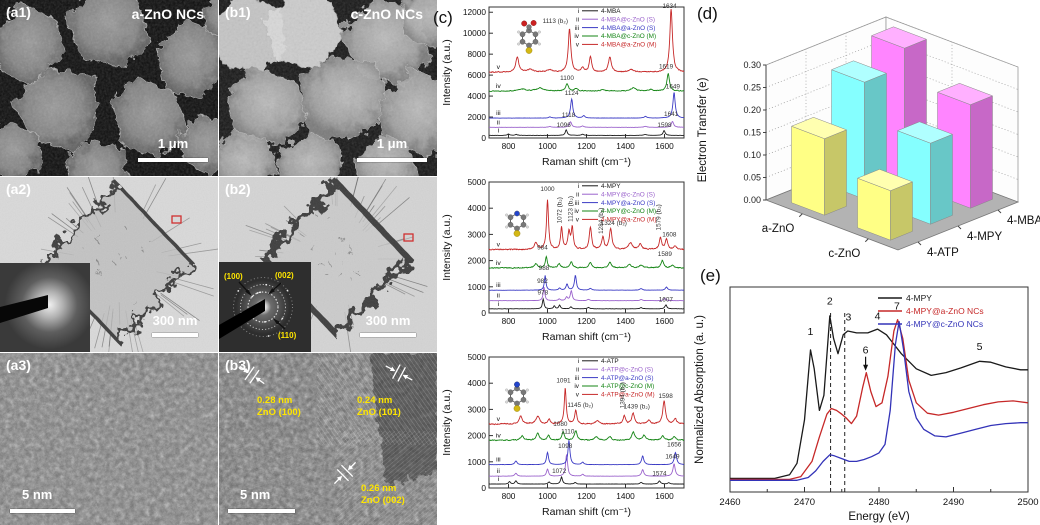 This screenshot has height=525, width=1040. Describe the element at coordinates (729, 502) in the screenshot. I see `svg-text: 2460` at that location.